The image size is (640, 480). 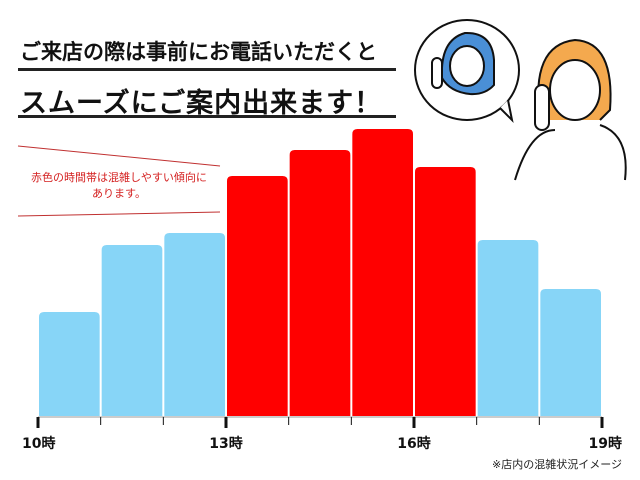 I want to click on bar-13時, so click(x=257, y=296).